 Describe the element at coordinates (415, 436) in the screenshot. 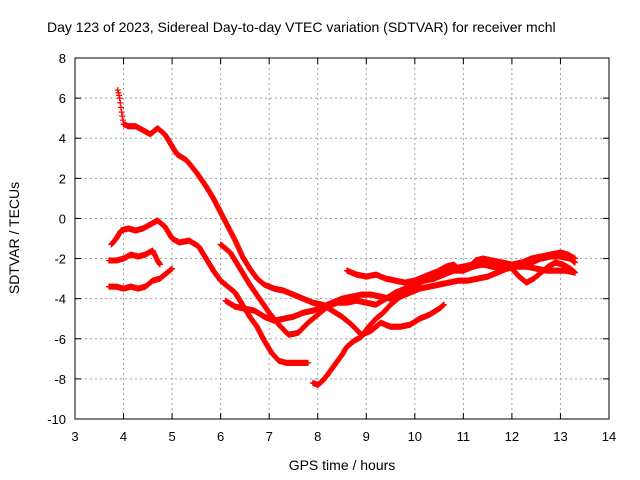

I see `x-tick-label: 10` at that location.